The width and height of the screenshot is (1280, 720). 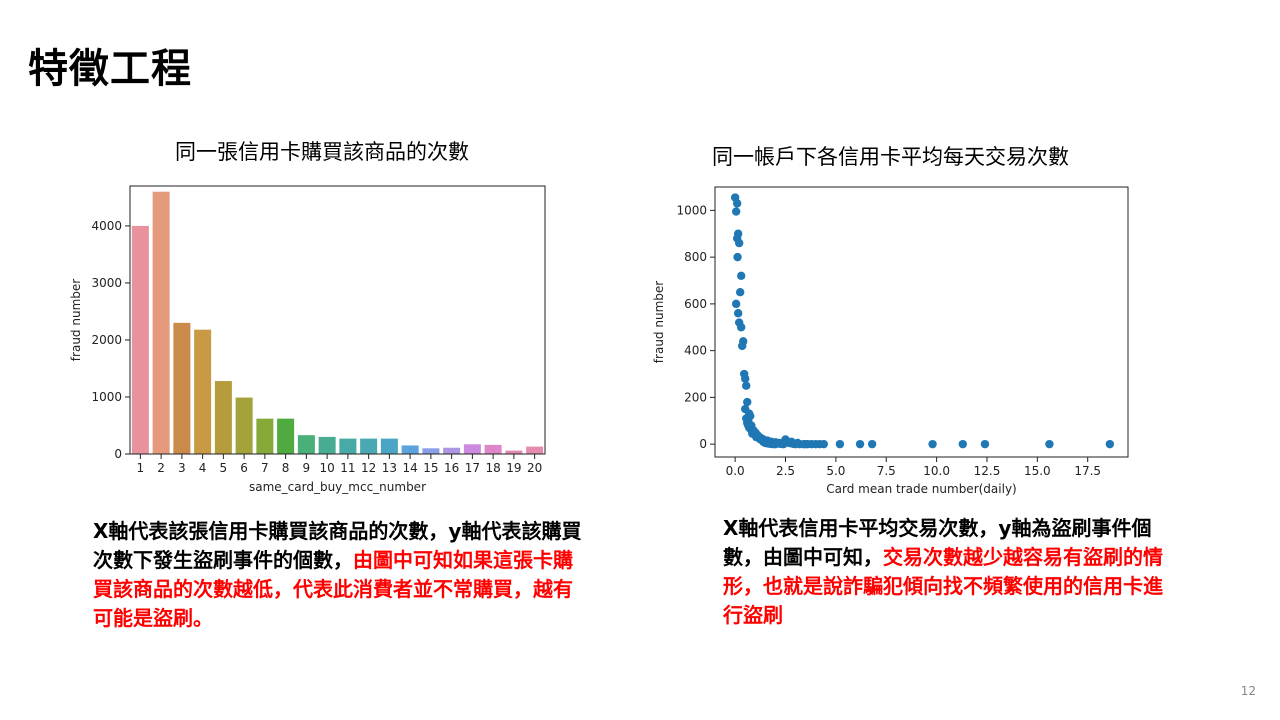 What do you see at coordinates (695, 397) in the screenshot?
I see `y-tick-label: 200` at bounding box center [695, 397].